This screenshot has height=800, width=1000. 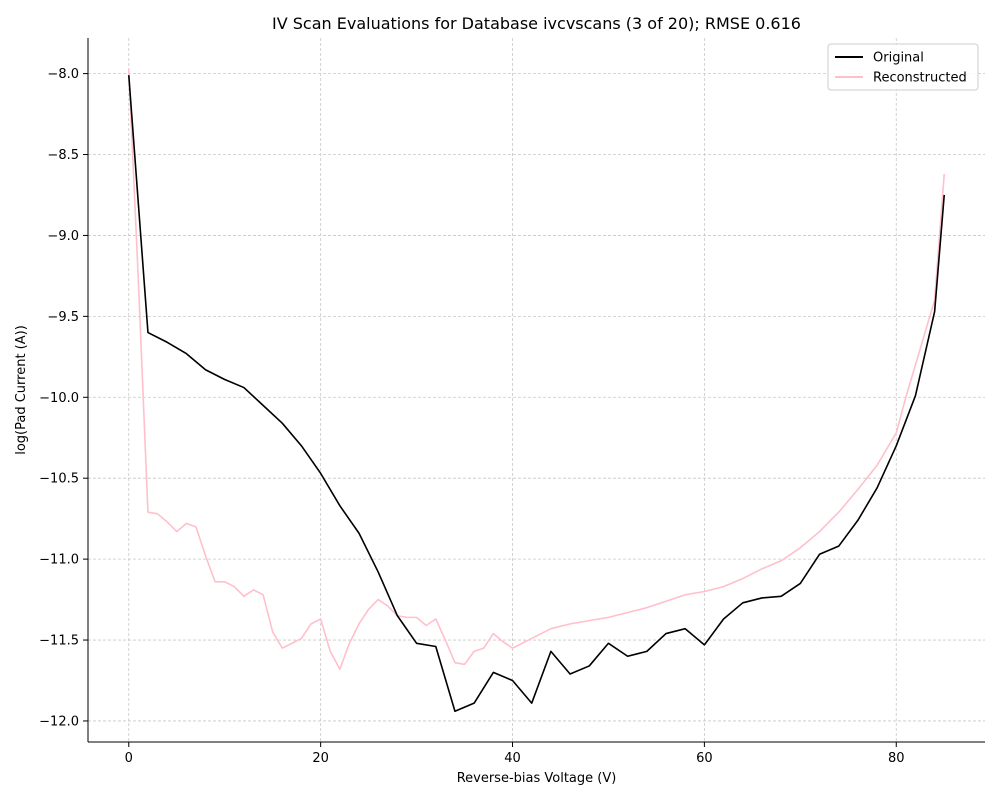 I want to click on y-tick-label: −11.5, so click(x=59, y=641).